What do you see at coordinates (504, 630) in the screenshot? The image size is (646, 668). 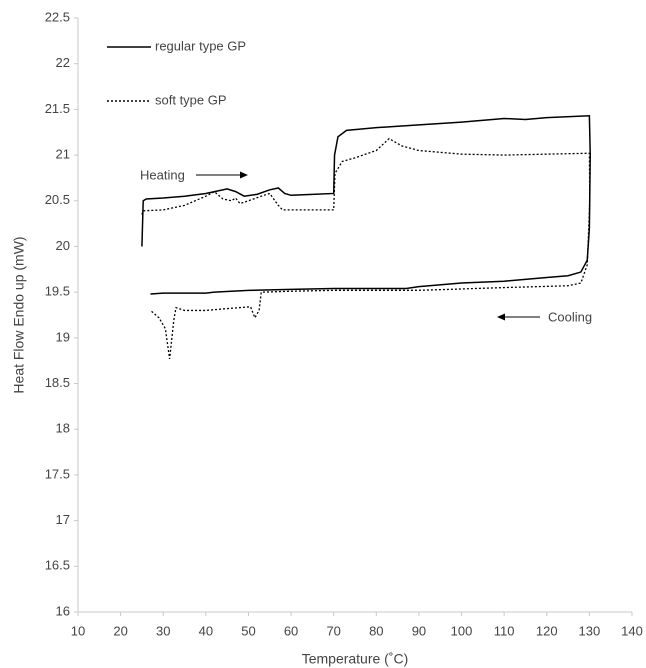 I see `x-tick-label: 110` at bounding box center [504, 630].